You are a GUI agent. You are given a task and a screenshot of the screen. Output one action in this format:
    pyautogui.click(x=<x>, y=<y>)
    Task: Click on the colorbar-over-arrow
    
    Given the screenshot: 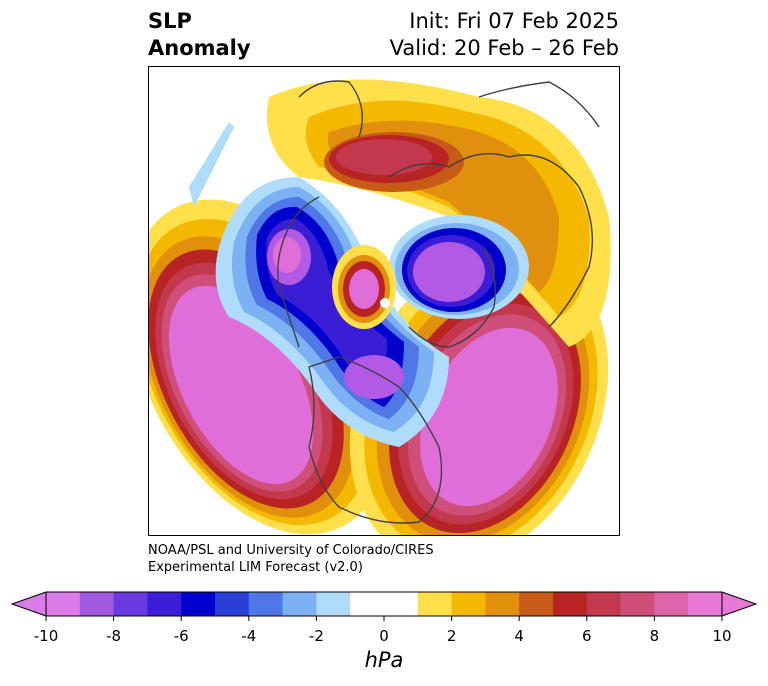 What is the action you would take?
    pyautogui.click(x=739, y=604)
    